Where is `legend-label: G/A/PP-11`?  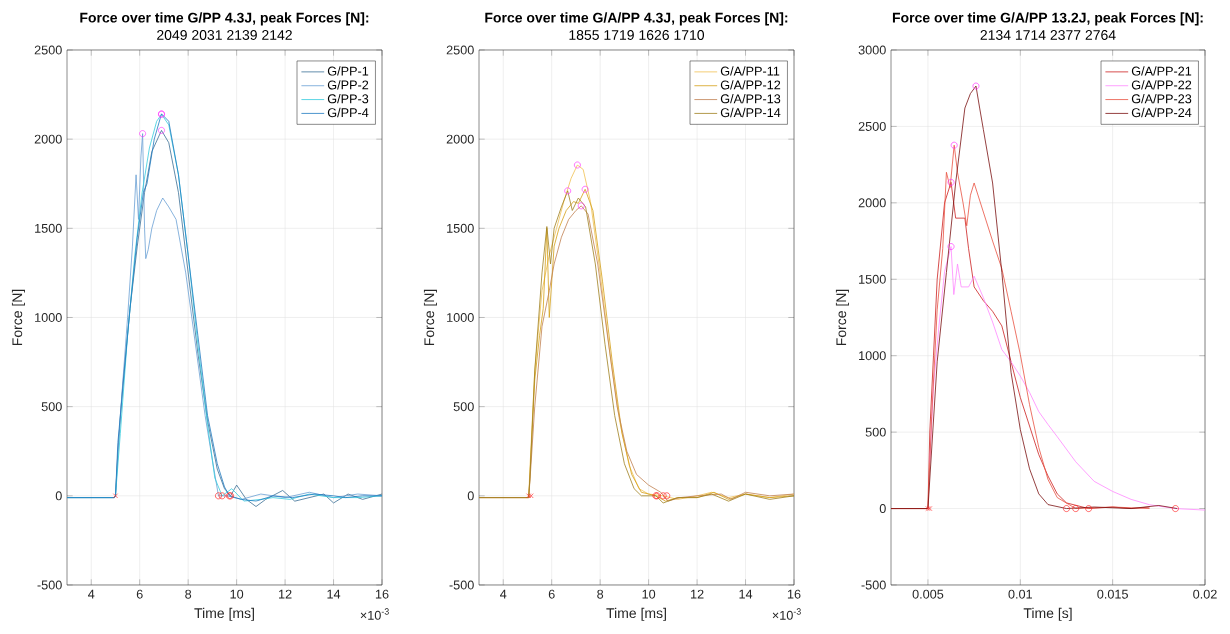 legend-label: G/A/PP-11 is located at coordinates (750, 71).